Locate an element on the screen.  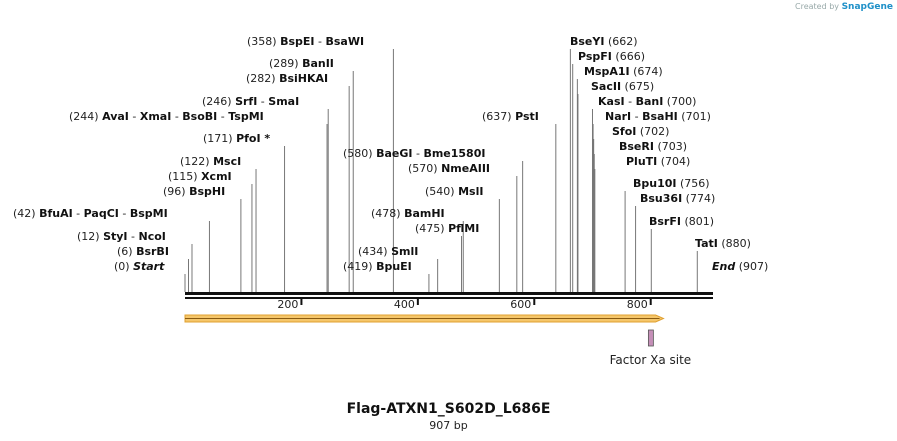
snapgene-logo-text: SnapGene is located at coordinates (867, 7).